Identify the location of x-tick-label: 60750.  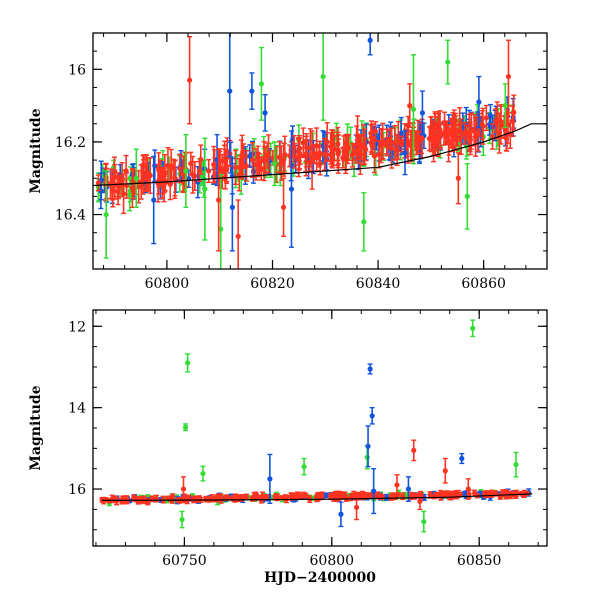
(184, 561).